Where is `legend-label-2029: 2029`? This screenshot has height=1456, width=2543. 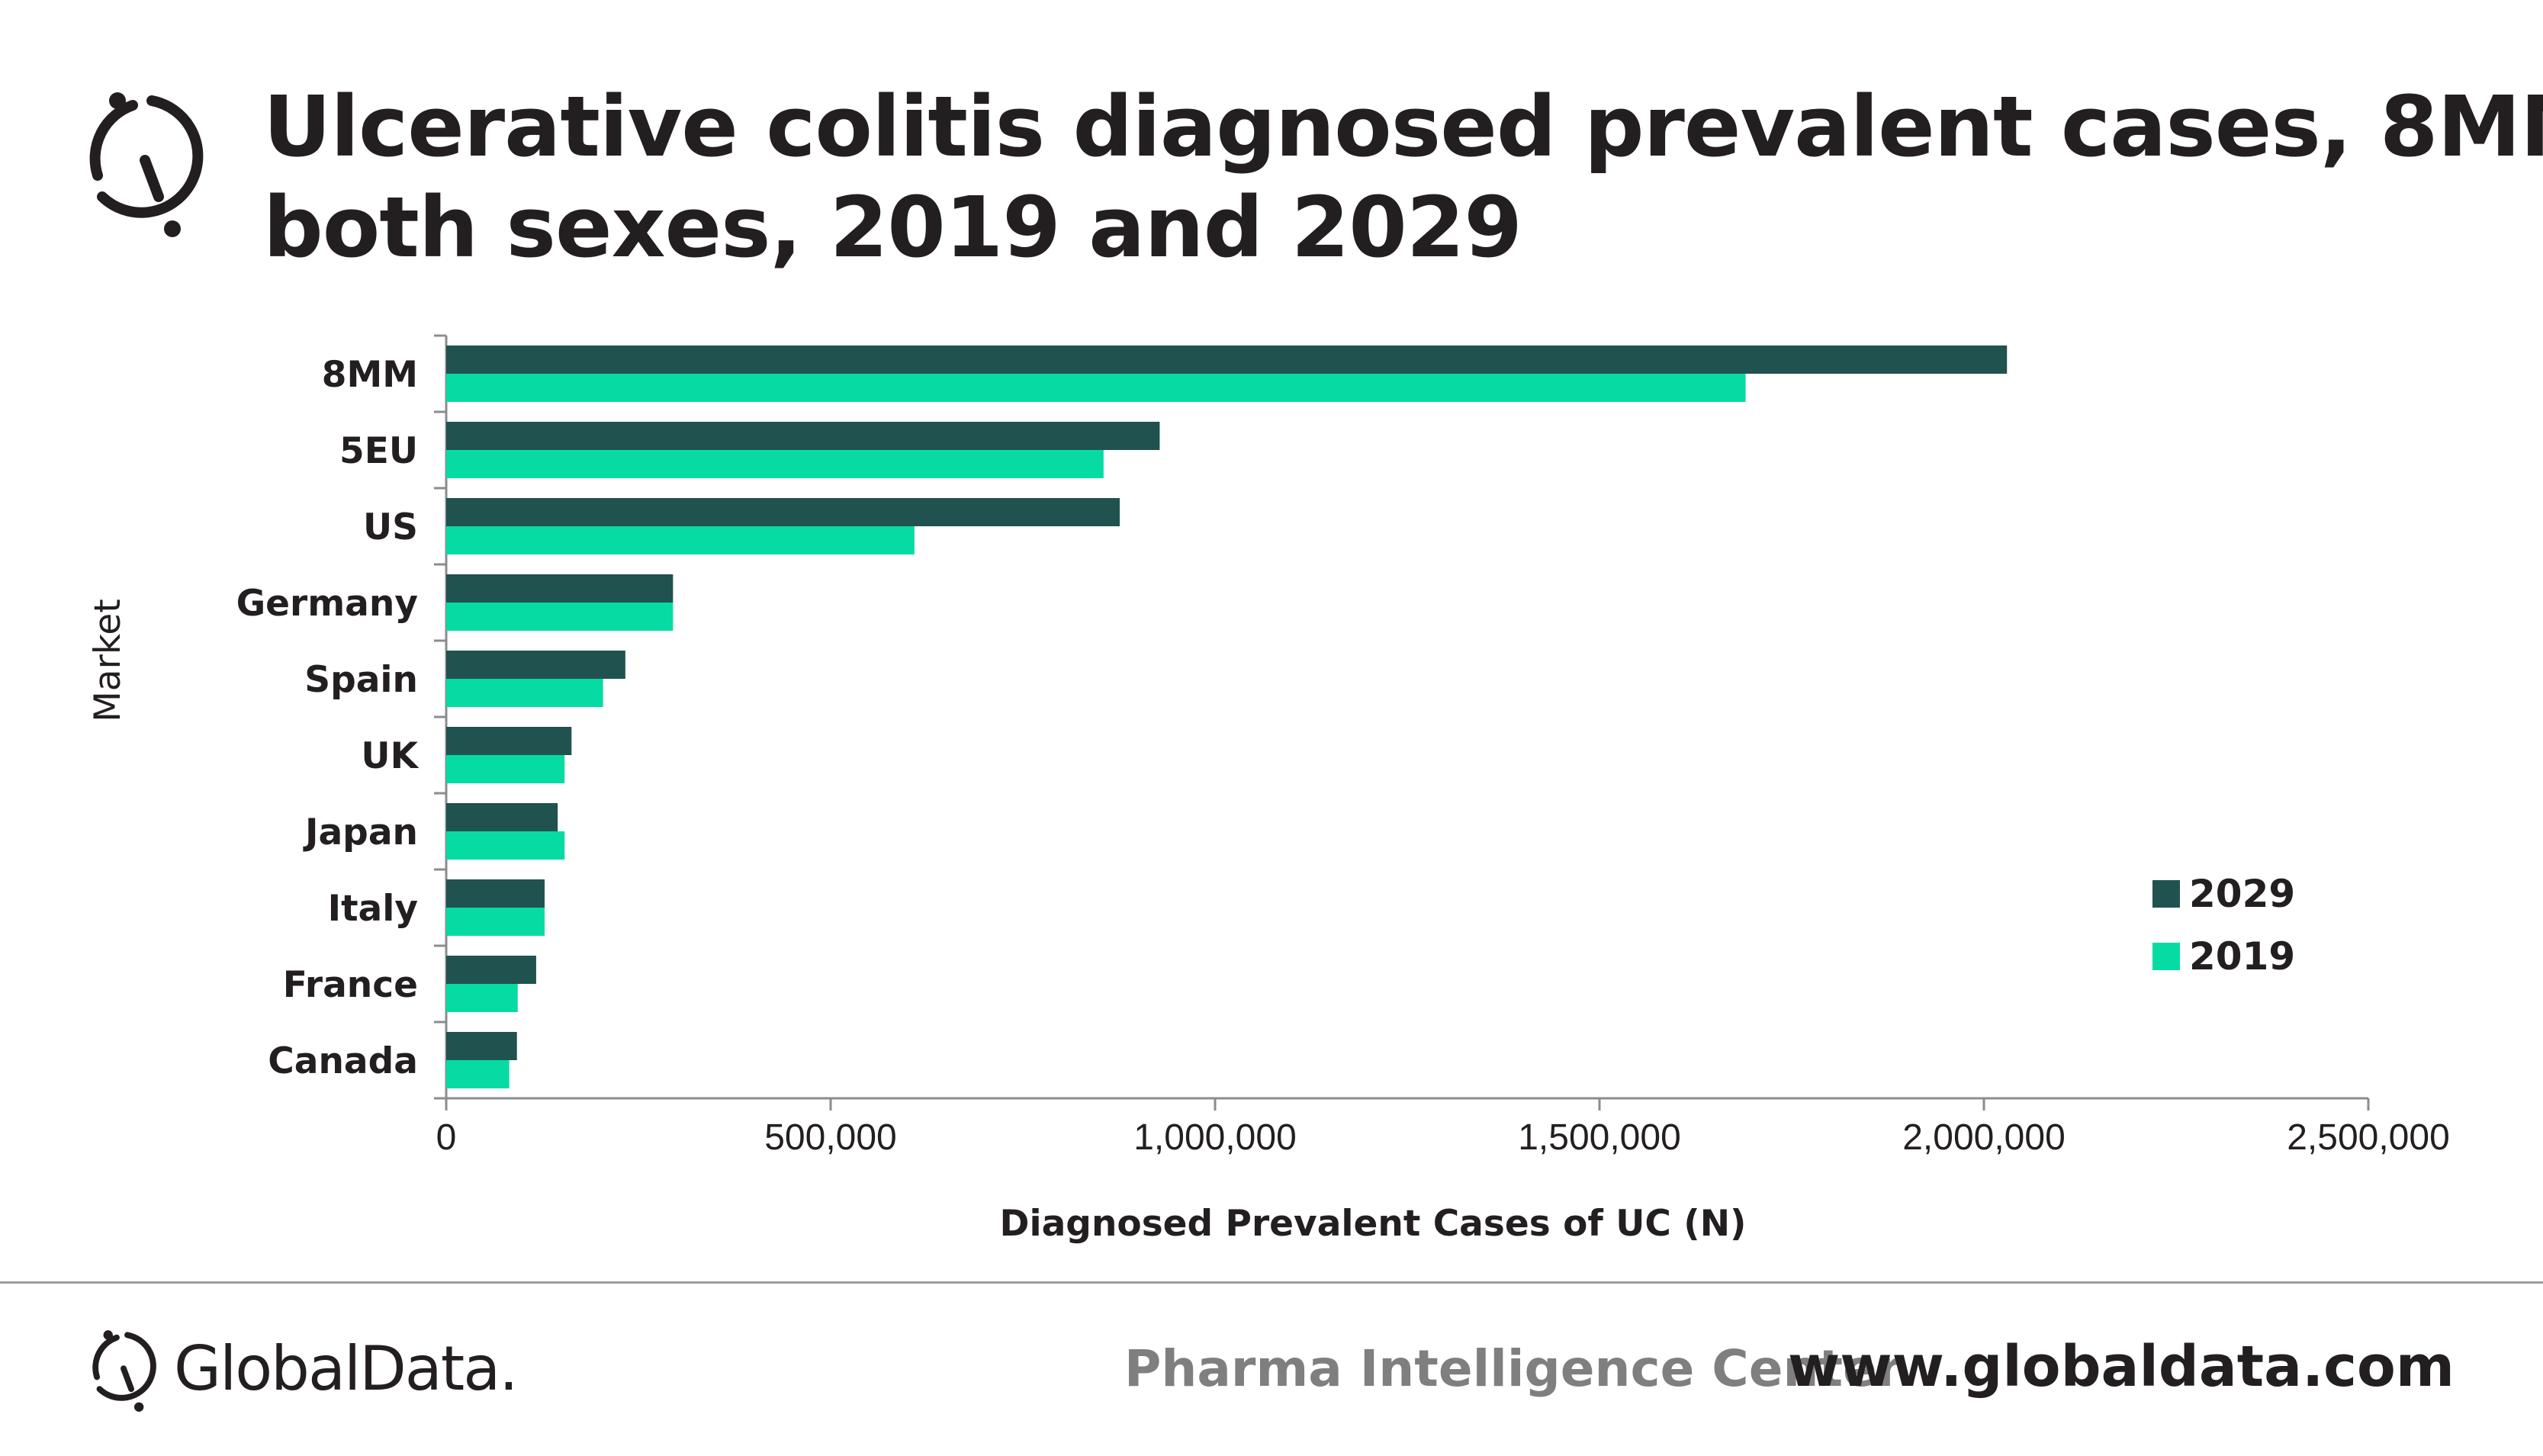 legend-label-2029: 2029 is located at coordinates (2242, 894).